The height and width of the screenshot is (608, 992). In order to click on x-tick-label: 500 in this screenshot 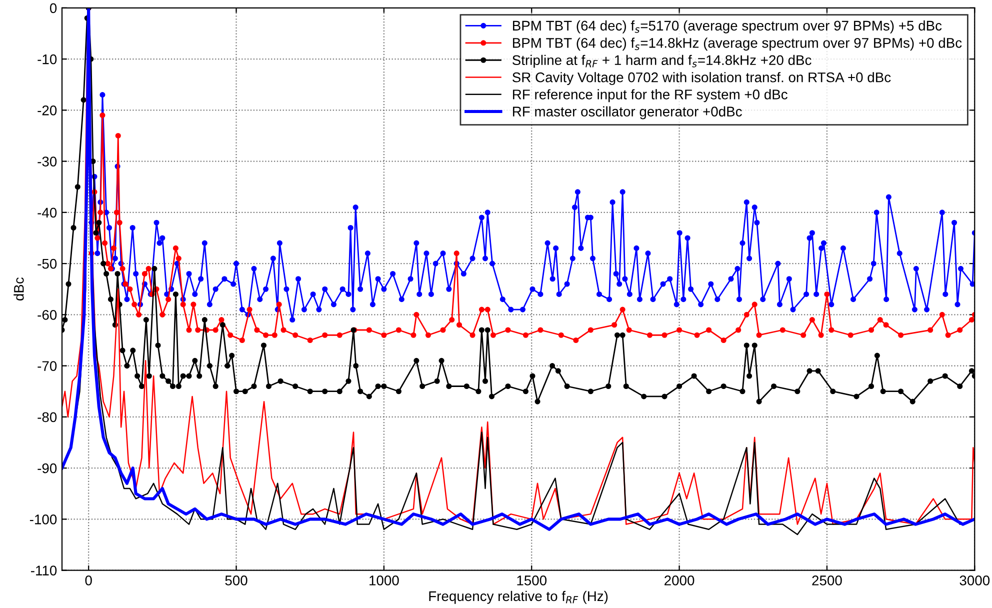, I will do `click(236, 581)`.